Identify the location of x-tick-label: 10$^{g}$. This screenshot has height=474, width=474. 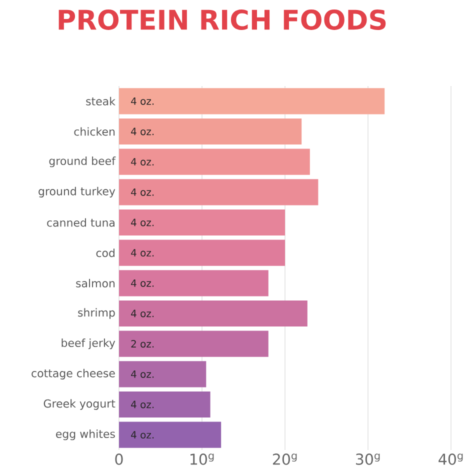
(202, 459).